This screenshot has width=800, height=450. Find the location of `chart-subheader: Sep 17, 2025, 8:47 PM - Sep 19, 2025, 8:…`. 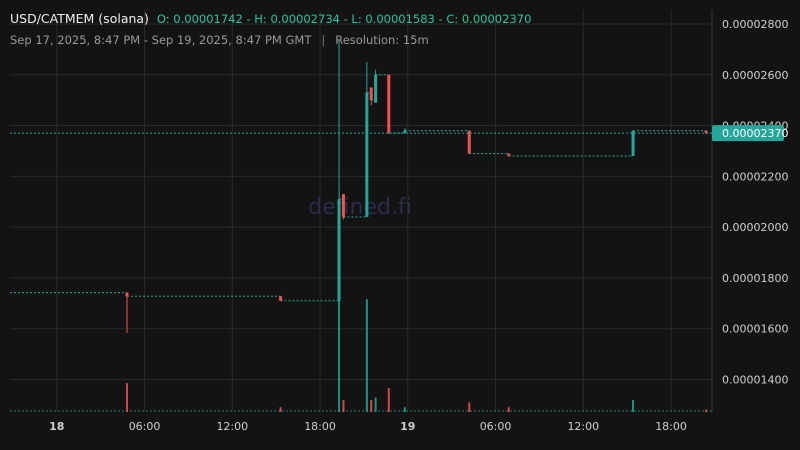

chart-subheader: Sep 17, 2025, 8:47 PM - Sep 19, 2025, 8:… is located at coordinates (219, 40).